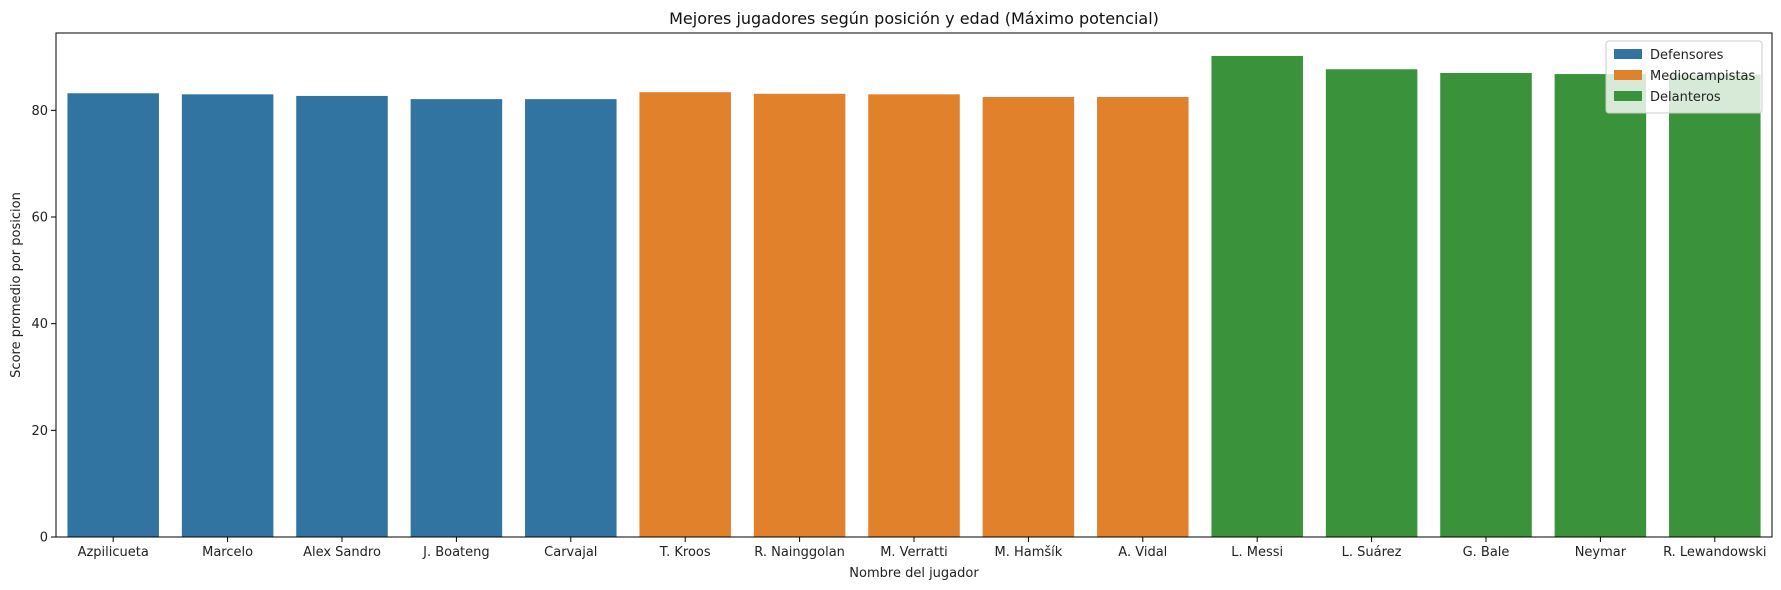 Image resolution: width=1781 pixels, height=590 pixels. I want to click on legend-swatch-mediocampistas, so click(1628, 75).